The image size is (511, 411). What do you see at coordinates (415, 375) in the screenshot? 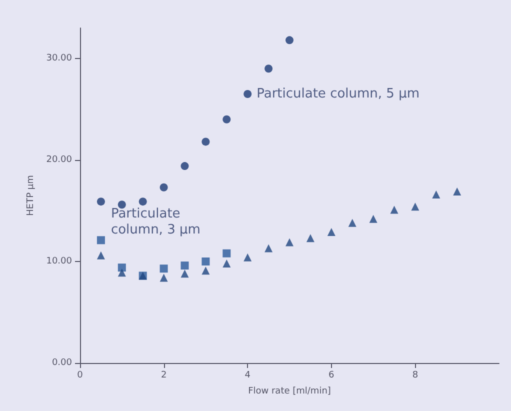
I see `x-tick-label: 8` at bounding box center [415, 375].